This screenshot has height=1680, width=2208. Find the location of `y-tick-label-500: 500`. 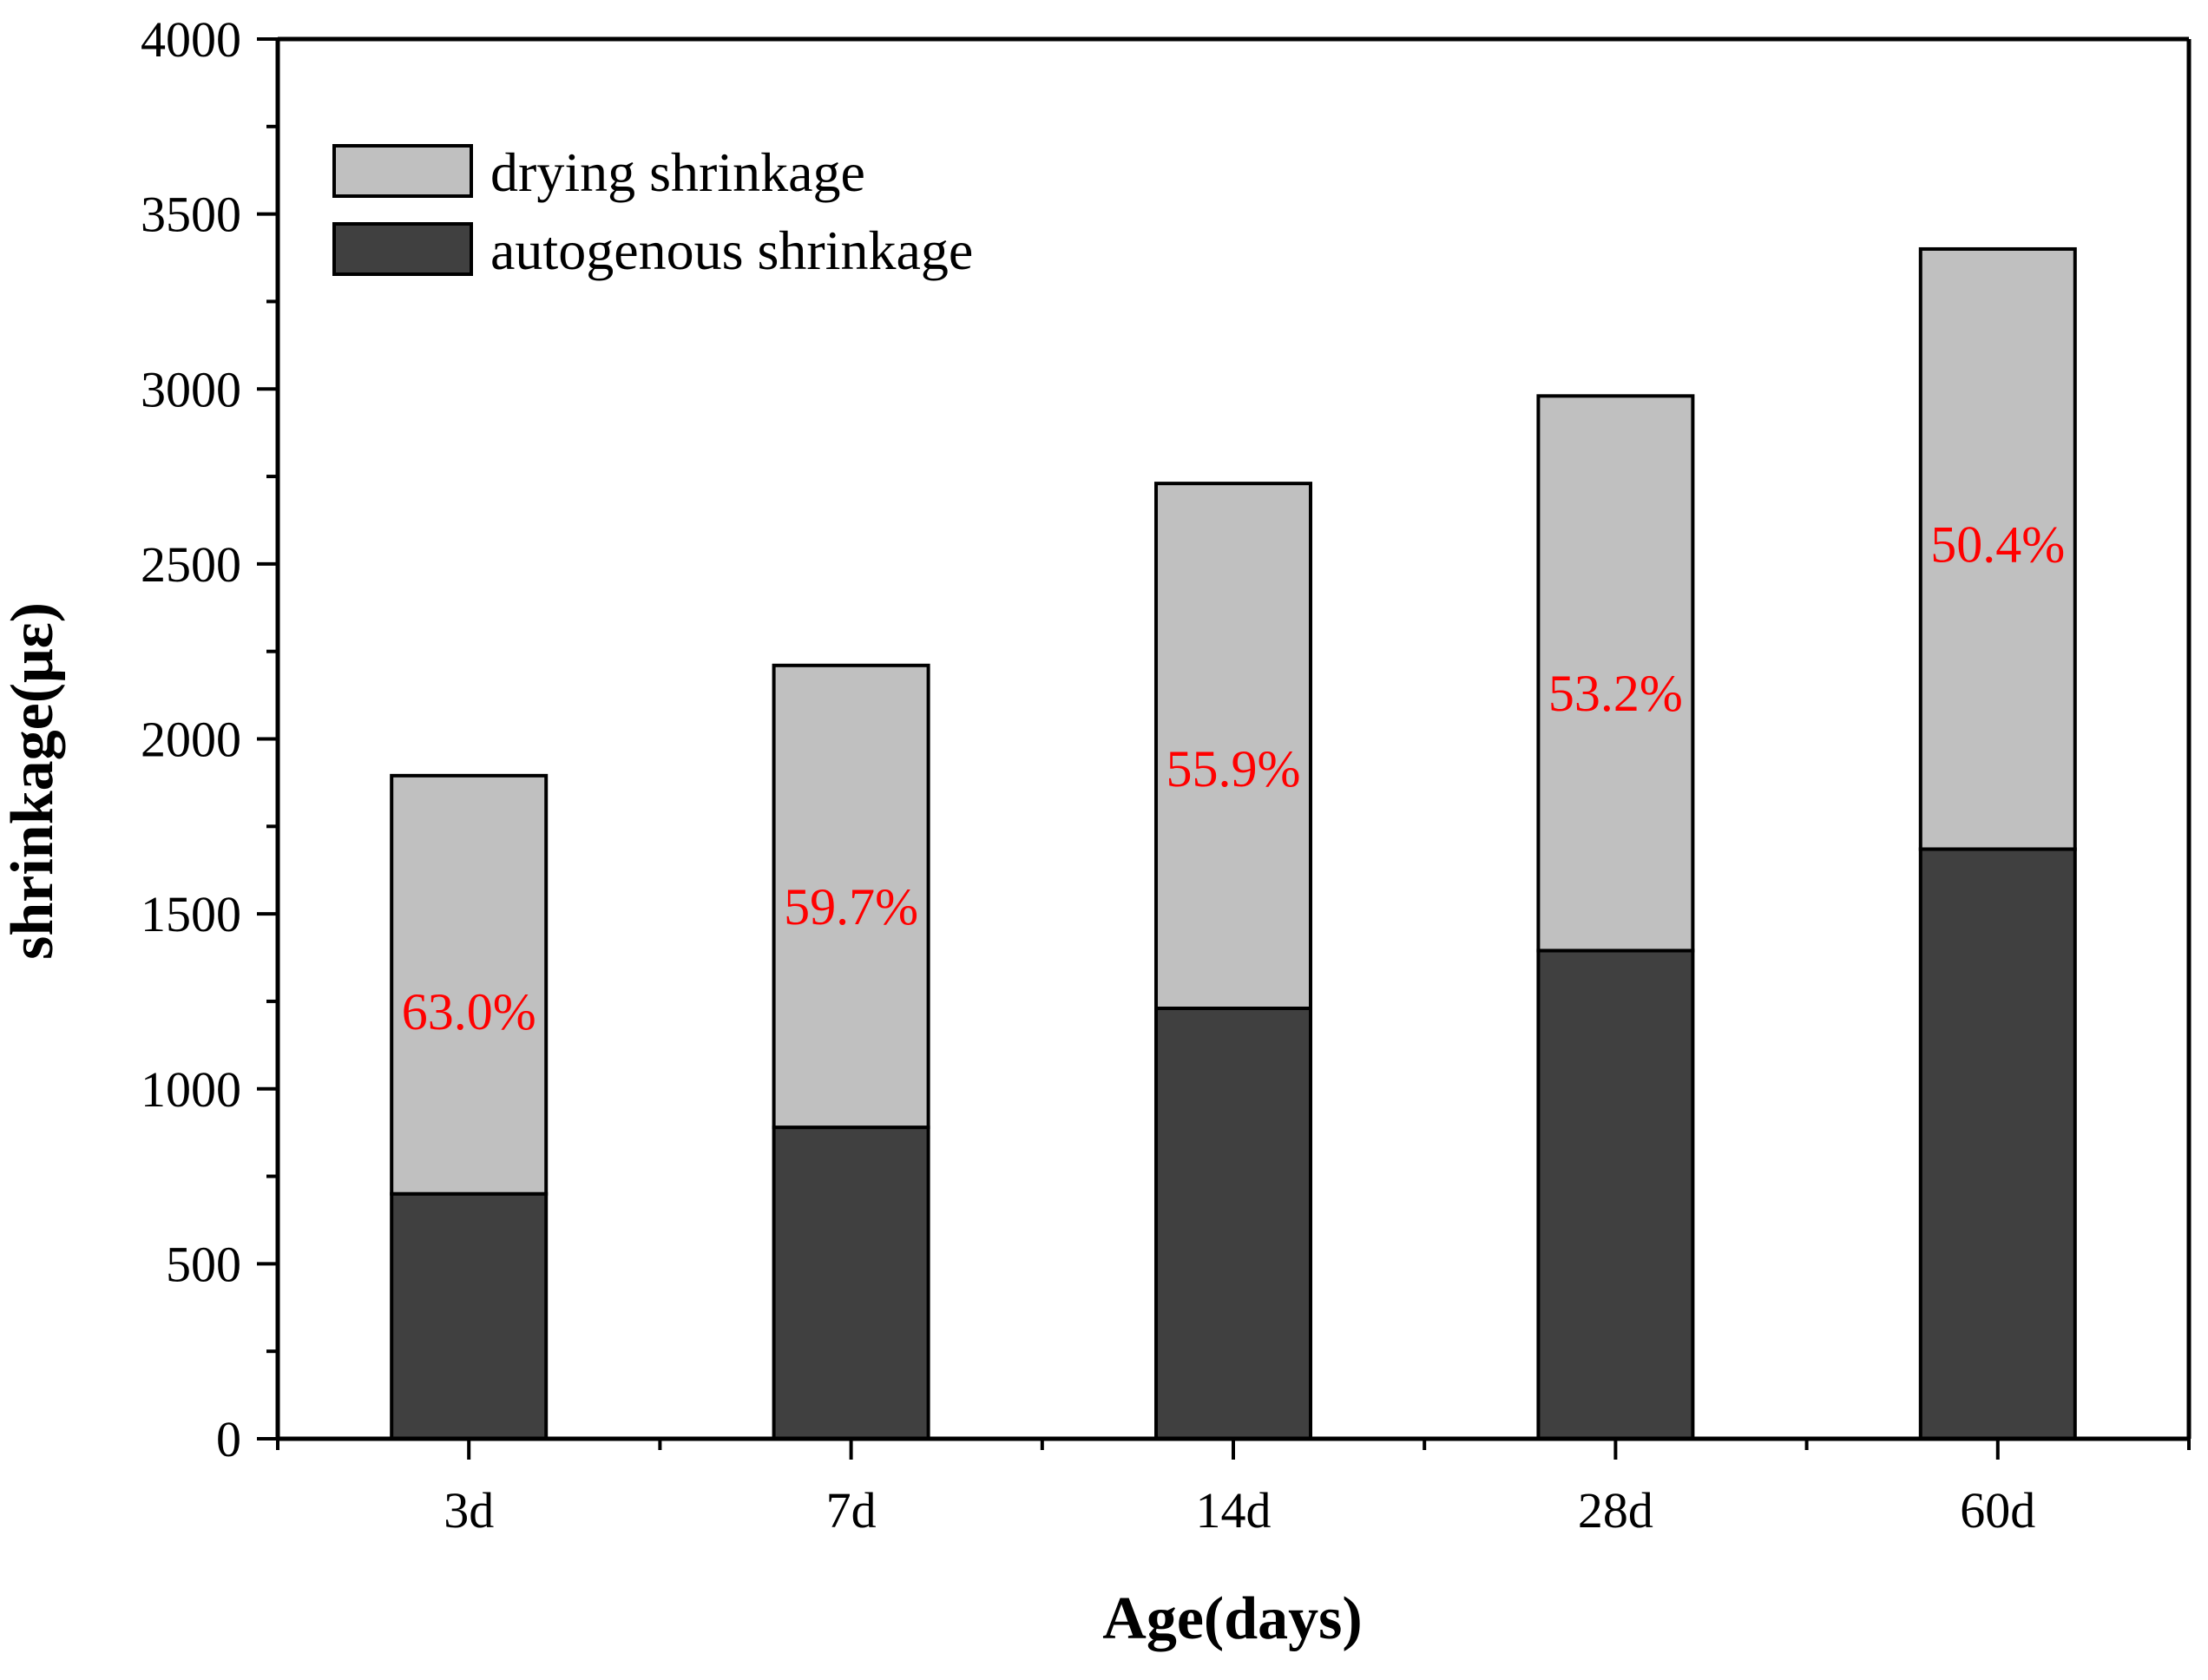

y-tick-label-500: 500 is located at coordinates (204, 1264).